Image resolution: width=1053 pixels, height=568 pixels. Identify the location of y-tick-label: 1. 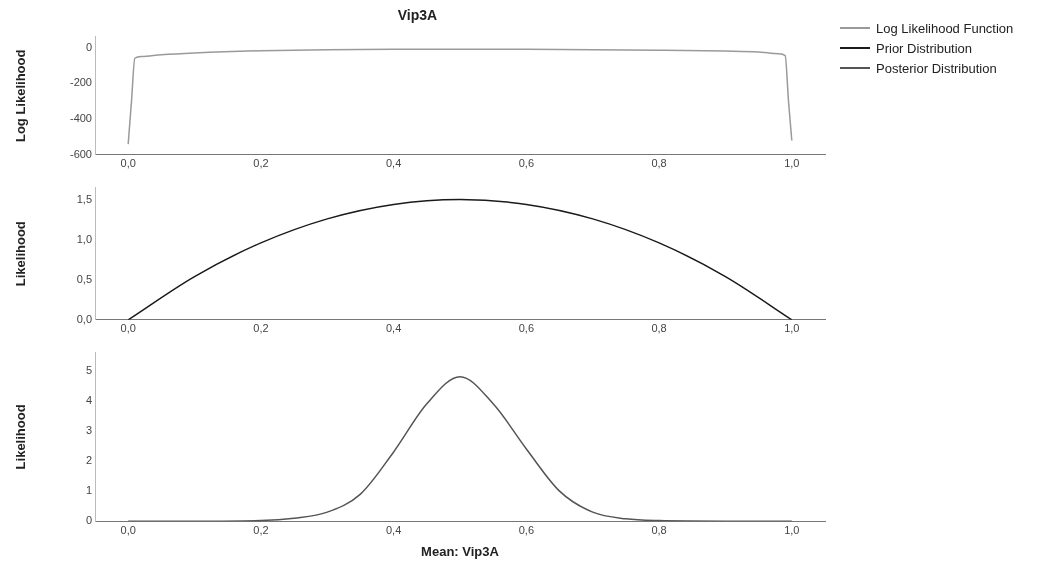
(88, 490).